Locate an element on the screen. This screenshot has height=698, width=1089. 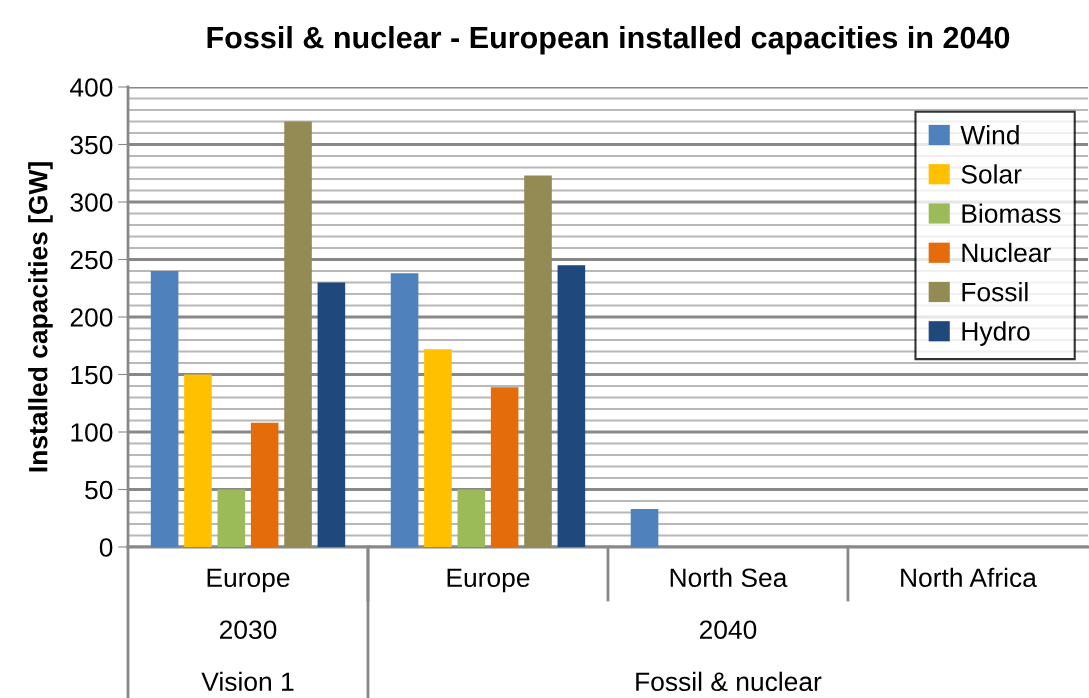
y-tick-label: 0 is located at coordinates (106, 547).